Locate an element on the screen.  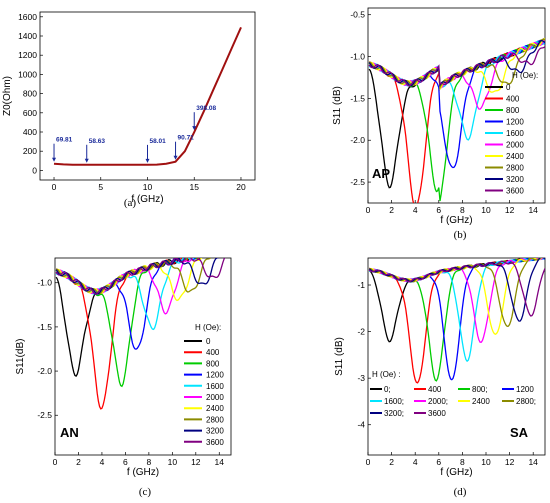
a-y-tick-label: 800 is located at coordinates (30, 94).